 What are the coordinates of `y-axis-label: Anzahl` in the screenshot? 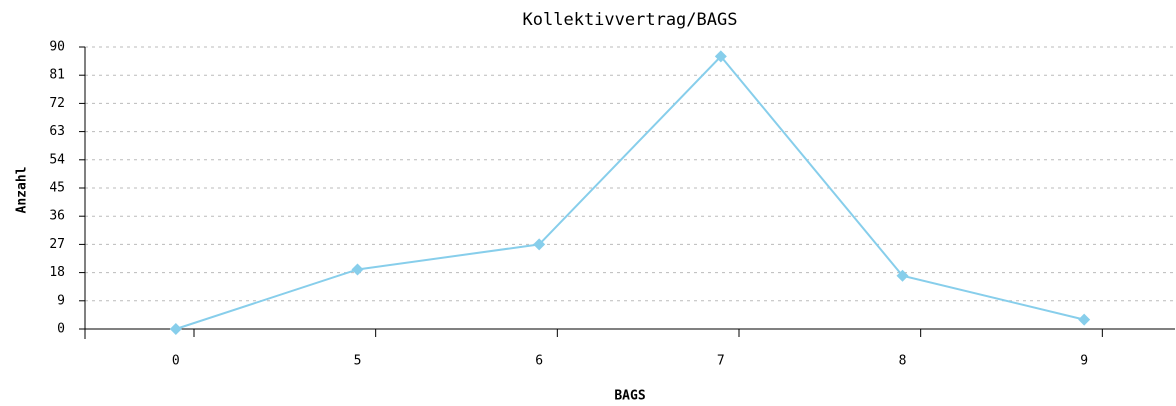 It's located at (22, 190).